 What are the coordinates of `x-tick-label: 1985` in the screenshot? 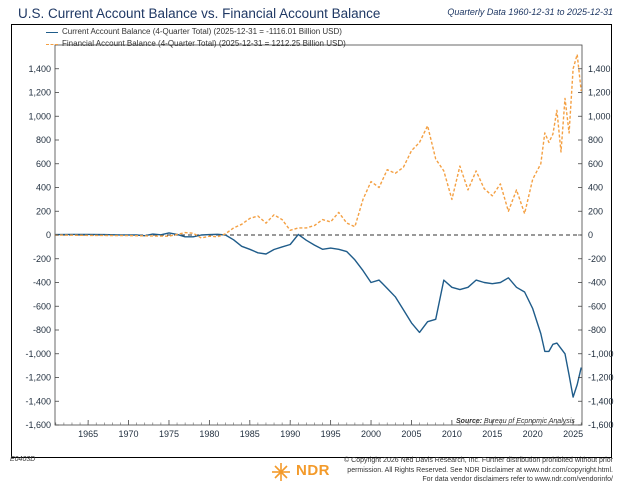 It's located at (250, 434).